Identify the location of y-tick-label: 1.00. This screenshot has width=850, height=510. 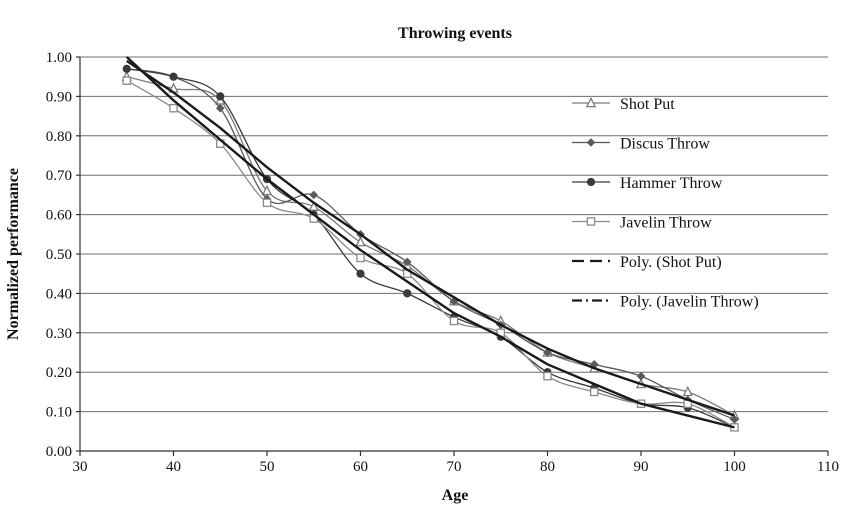
(59, 58).